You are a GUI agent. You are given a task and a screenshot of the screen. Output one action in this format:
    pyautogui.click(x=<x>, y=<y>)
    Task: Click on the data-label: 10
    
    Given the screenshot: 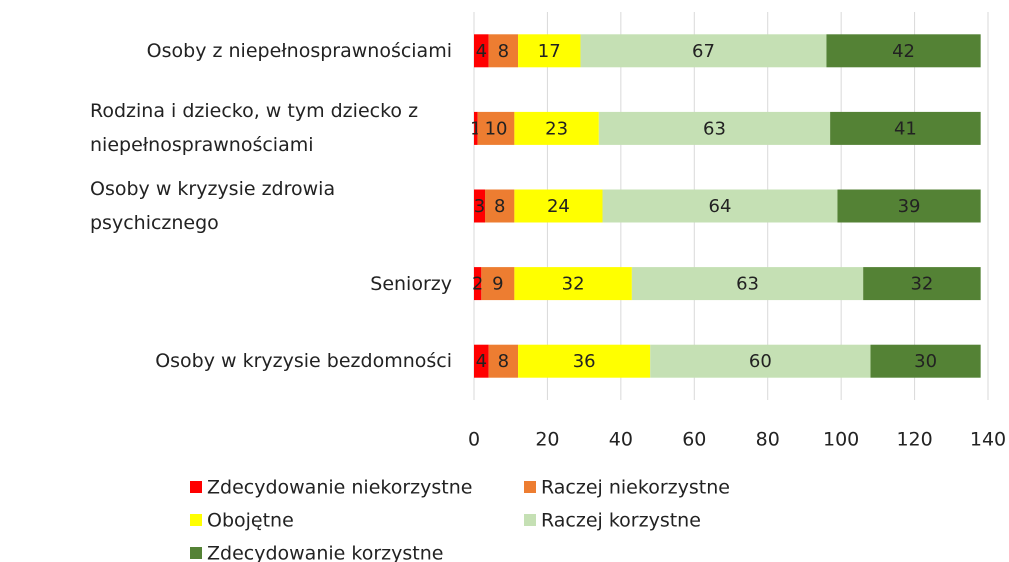 What is the action you would take?
    pyautogui.click(x=496, y=128)
    